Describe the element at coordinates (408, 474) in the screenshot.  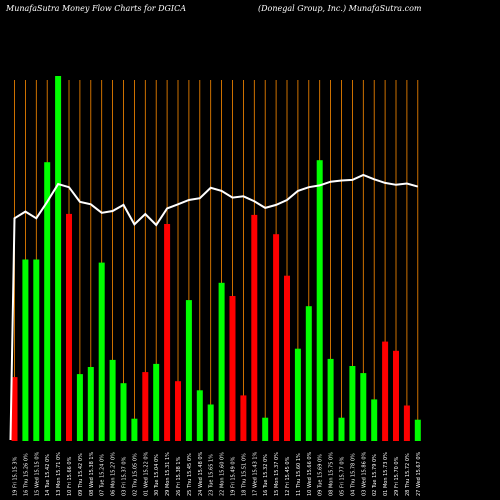
I see `x-tick-label: 28 Thu 15.72 0%` at that location.